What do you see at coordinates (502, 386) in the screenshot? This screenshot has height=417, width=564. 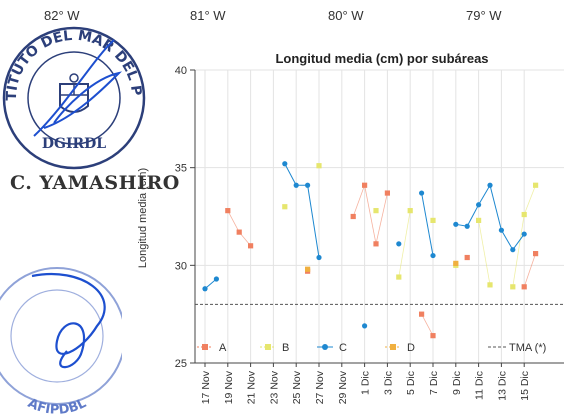 I see `x-tick-label: 13 Dic` at bounding box center [502, 386].